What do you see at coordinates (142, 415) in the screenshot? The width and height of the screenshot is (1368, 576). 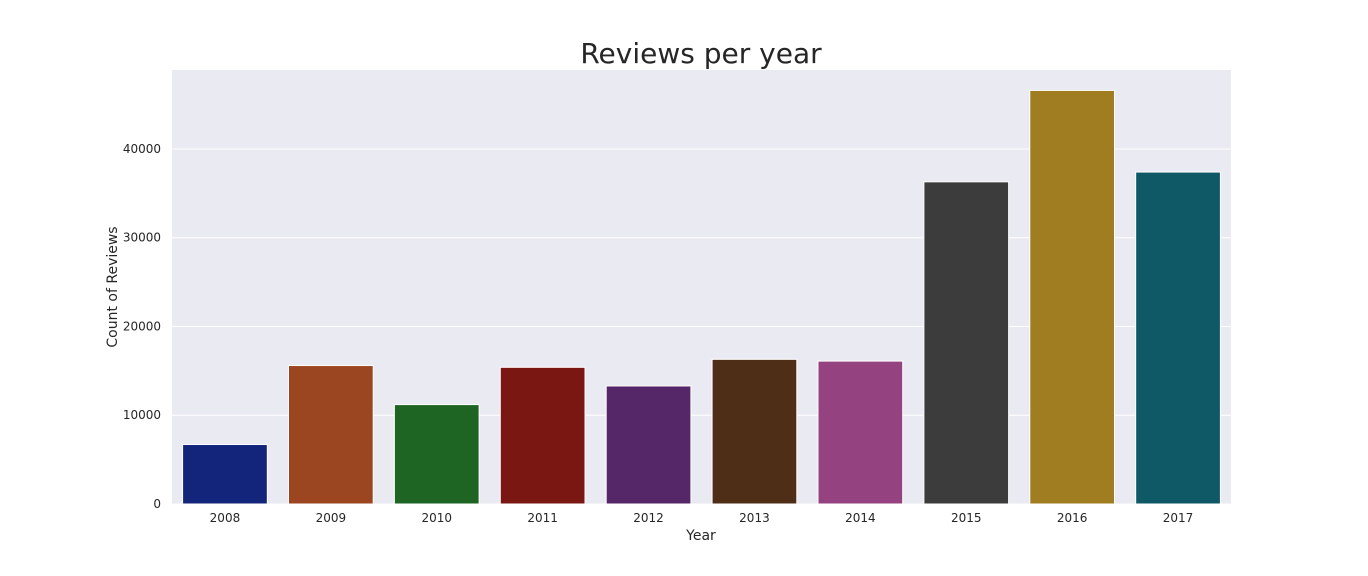 I see `y-tick-label: 10000` at bounding box center [142, 415].